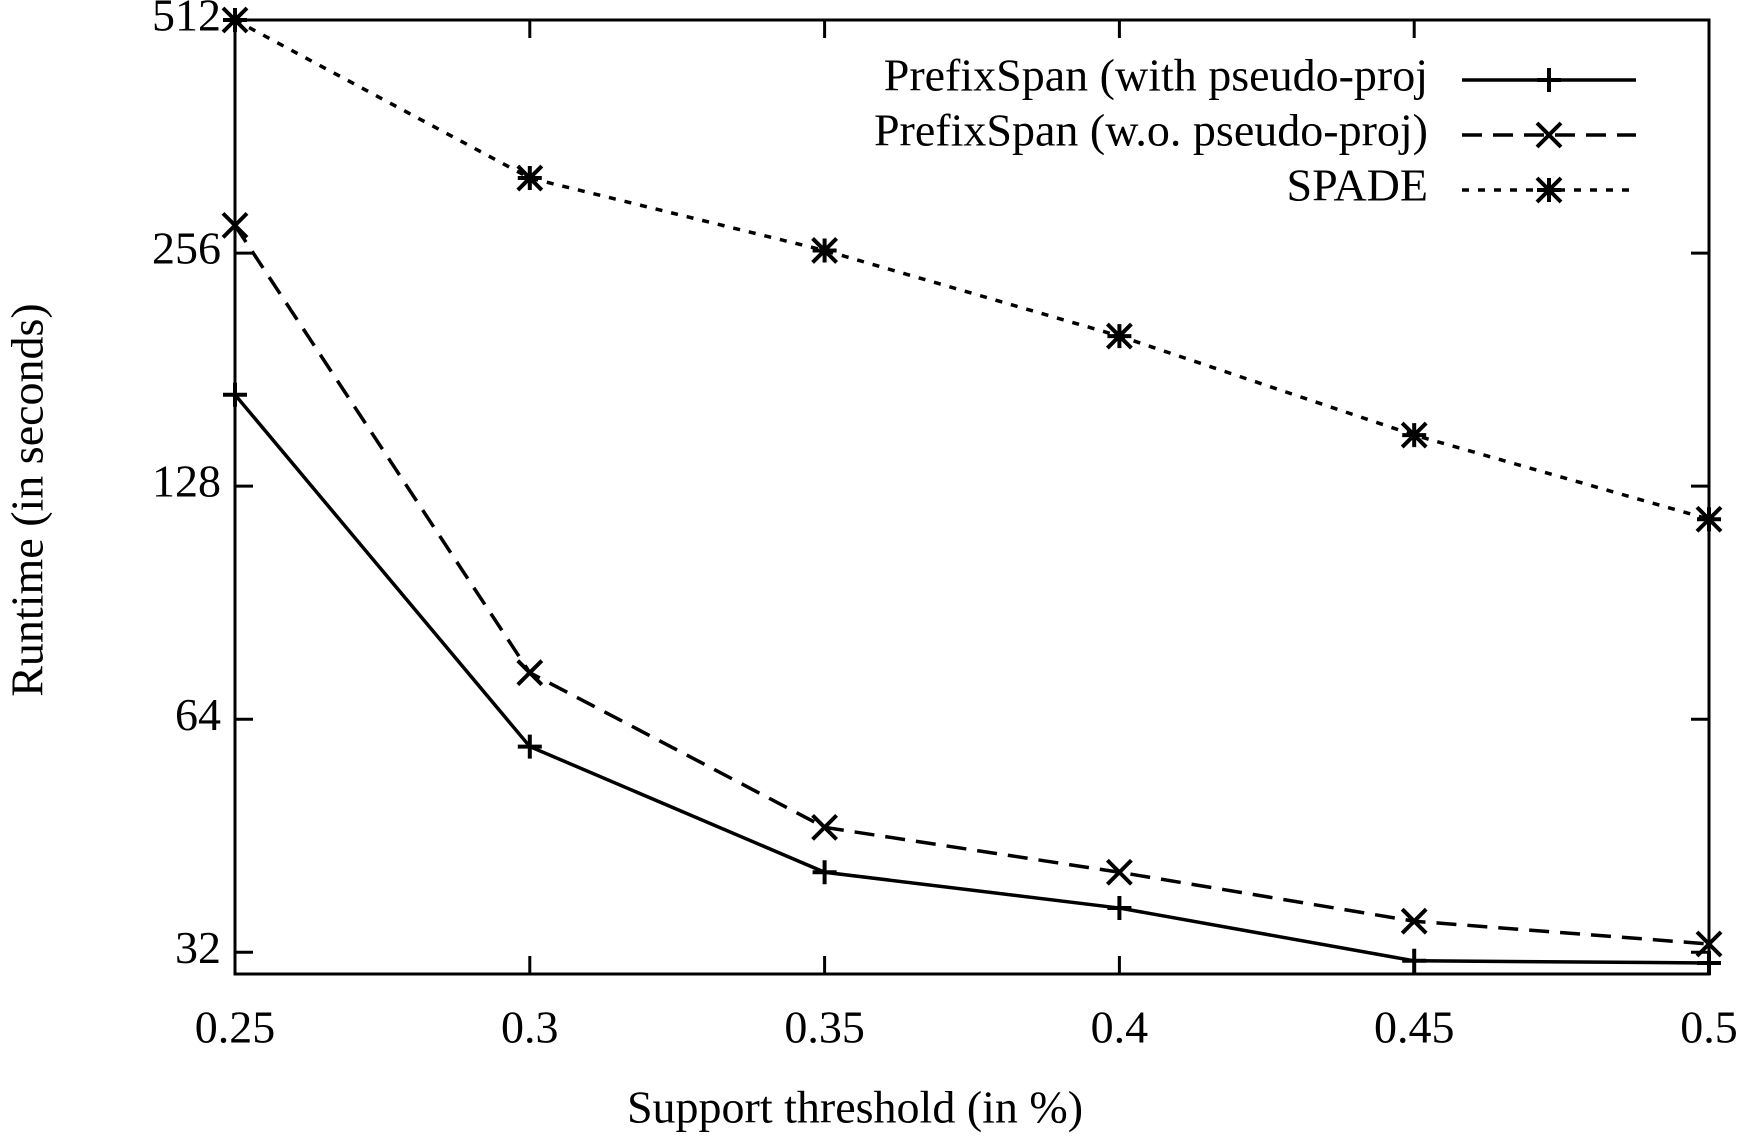 The height and width of the screenshot is (1145, 1740). I want to click on x-tick-label: 0.3, so click(530, 1027).